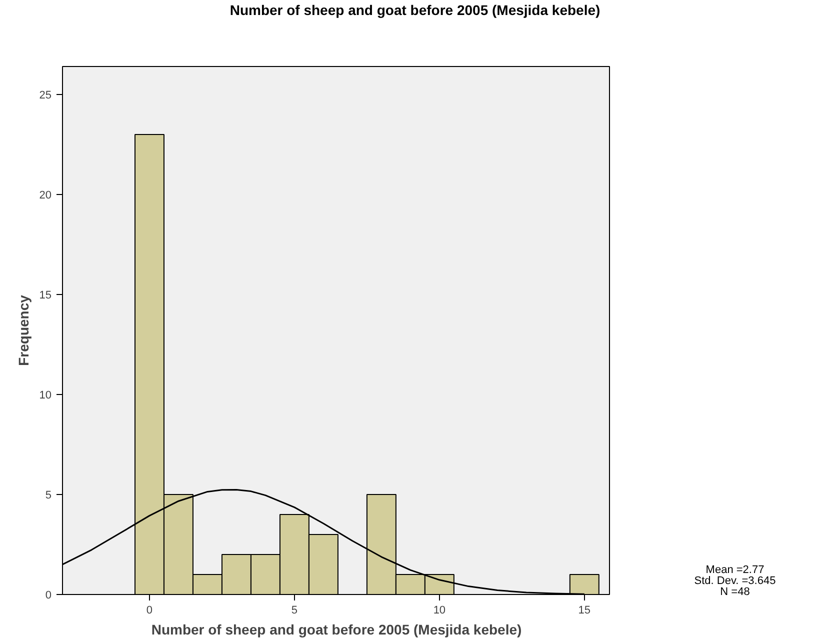  I want to click on x-tick-label: 5, so click(294, 610).